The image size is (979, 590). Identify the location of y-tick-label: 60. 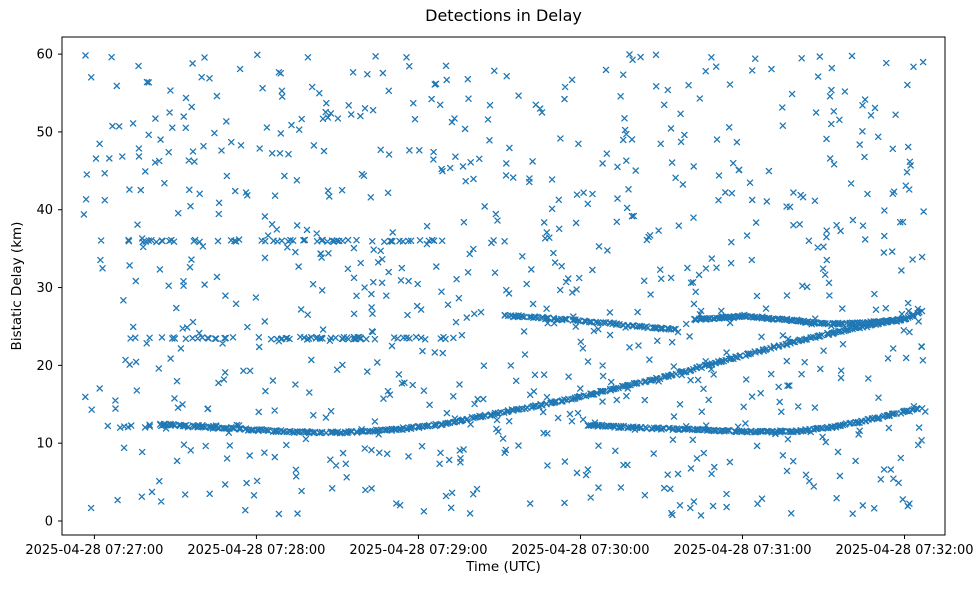
(44, 55).